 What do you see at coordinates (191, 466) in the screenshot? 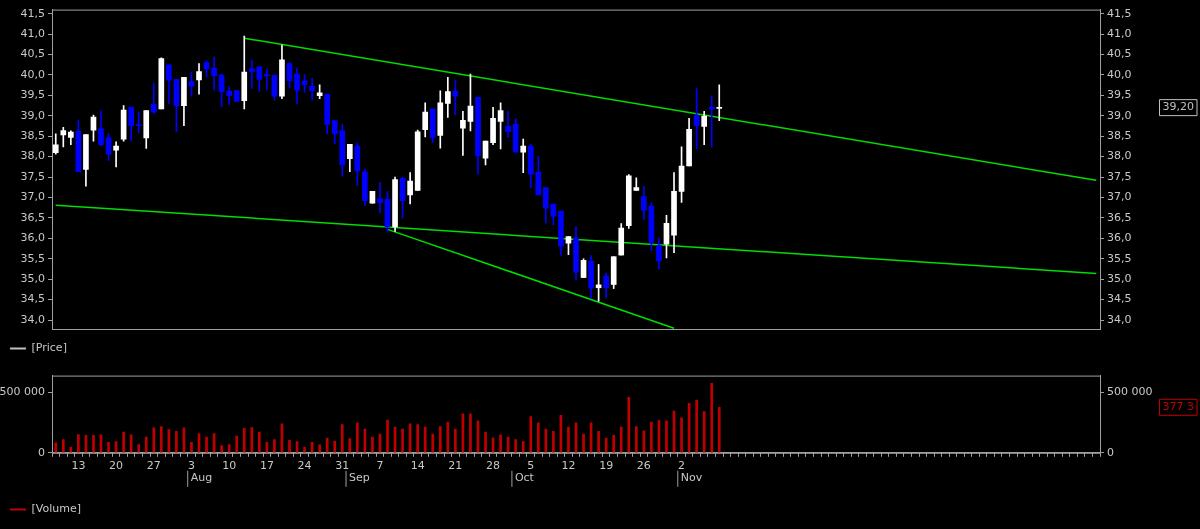
I see `x-tick-label: 3` at bounding box center [191, 466].